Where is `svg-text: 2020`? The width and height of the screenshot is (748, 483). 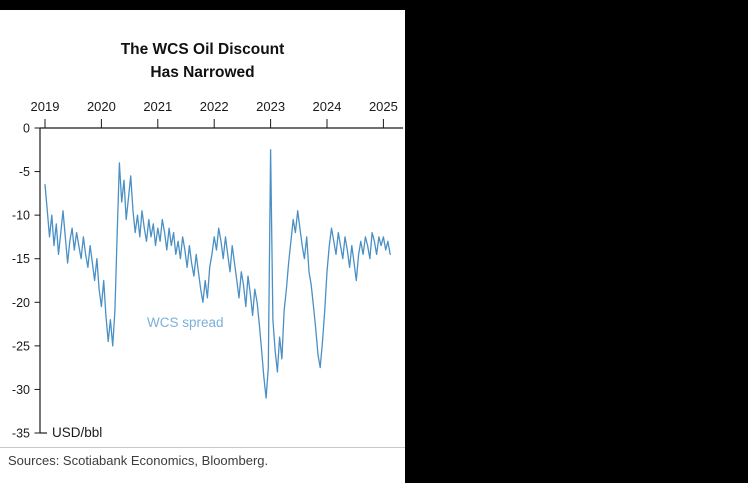 svg-text: 2020 is located at coordinates (101, 106).